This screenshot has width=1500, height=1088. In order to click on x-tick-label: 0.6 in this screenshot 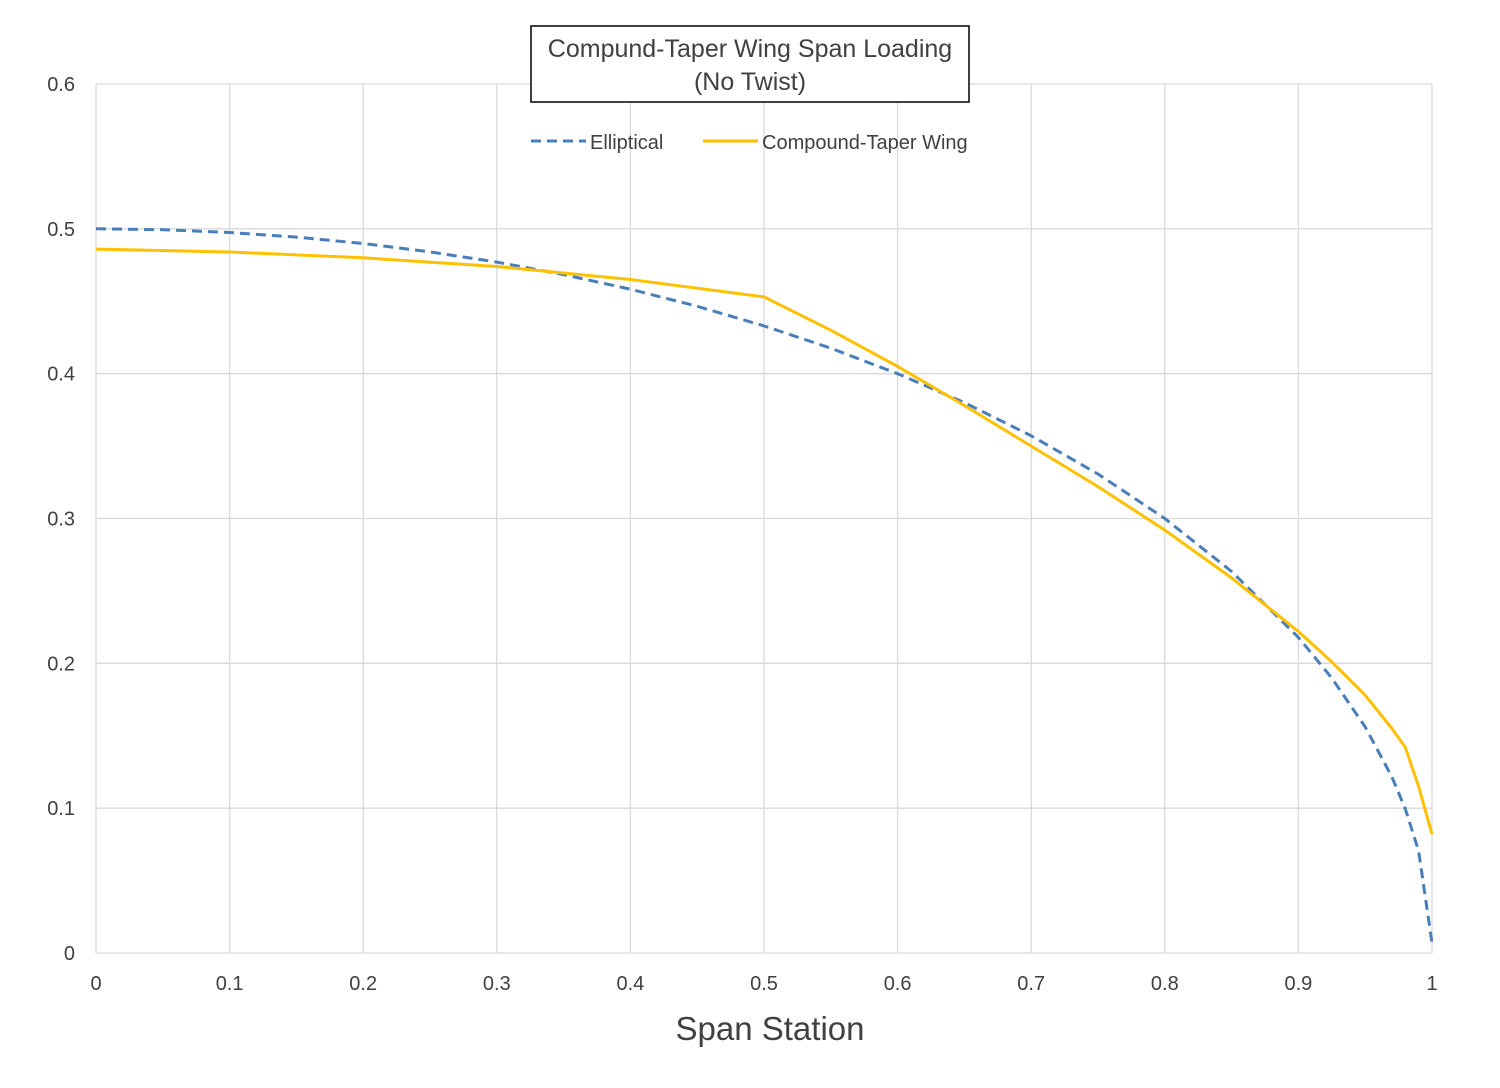, I will do `click(898, 984)`.